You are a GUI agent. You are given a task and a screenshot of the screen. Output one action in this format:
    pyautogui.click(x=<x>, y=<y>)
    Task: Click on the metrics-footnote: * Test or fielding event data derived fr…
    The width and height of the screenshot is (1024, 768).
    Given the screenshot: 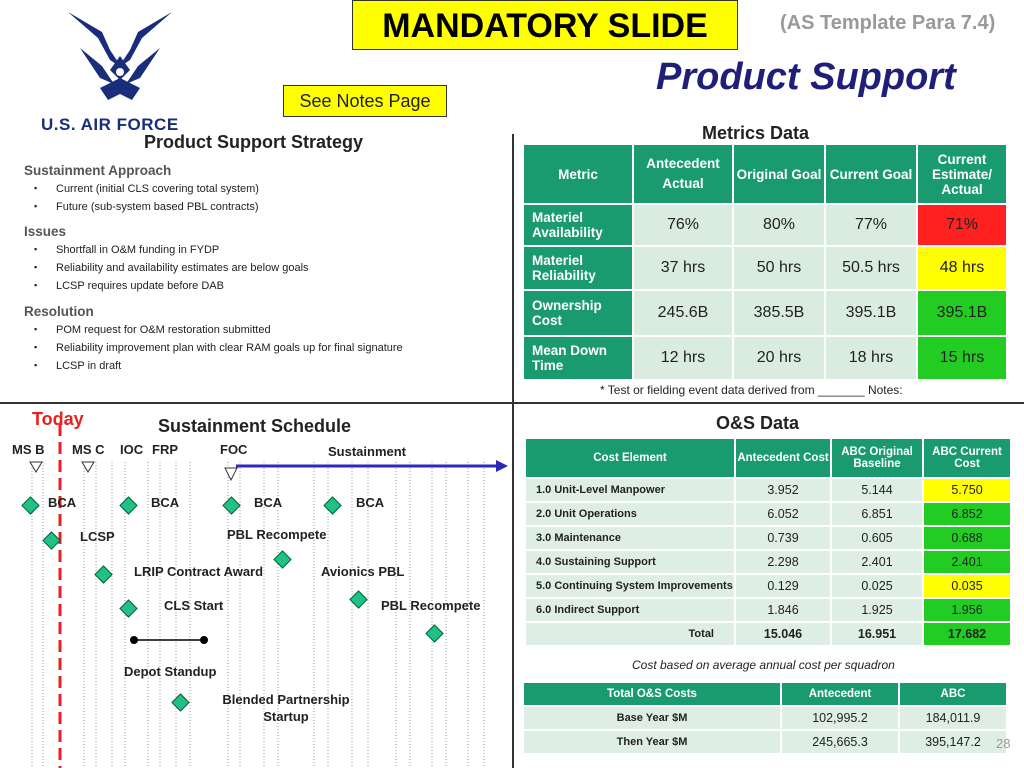 What is the action you would take?
    pyautogui.click(x=751, y=390)
    